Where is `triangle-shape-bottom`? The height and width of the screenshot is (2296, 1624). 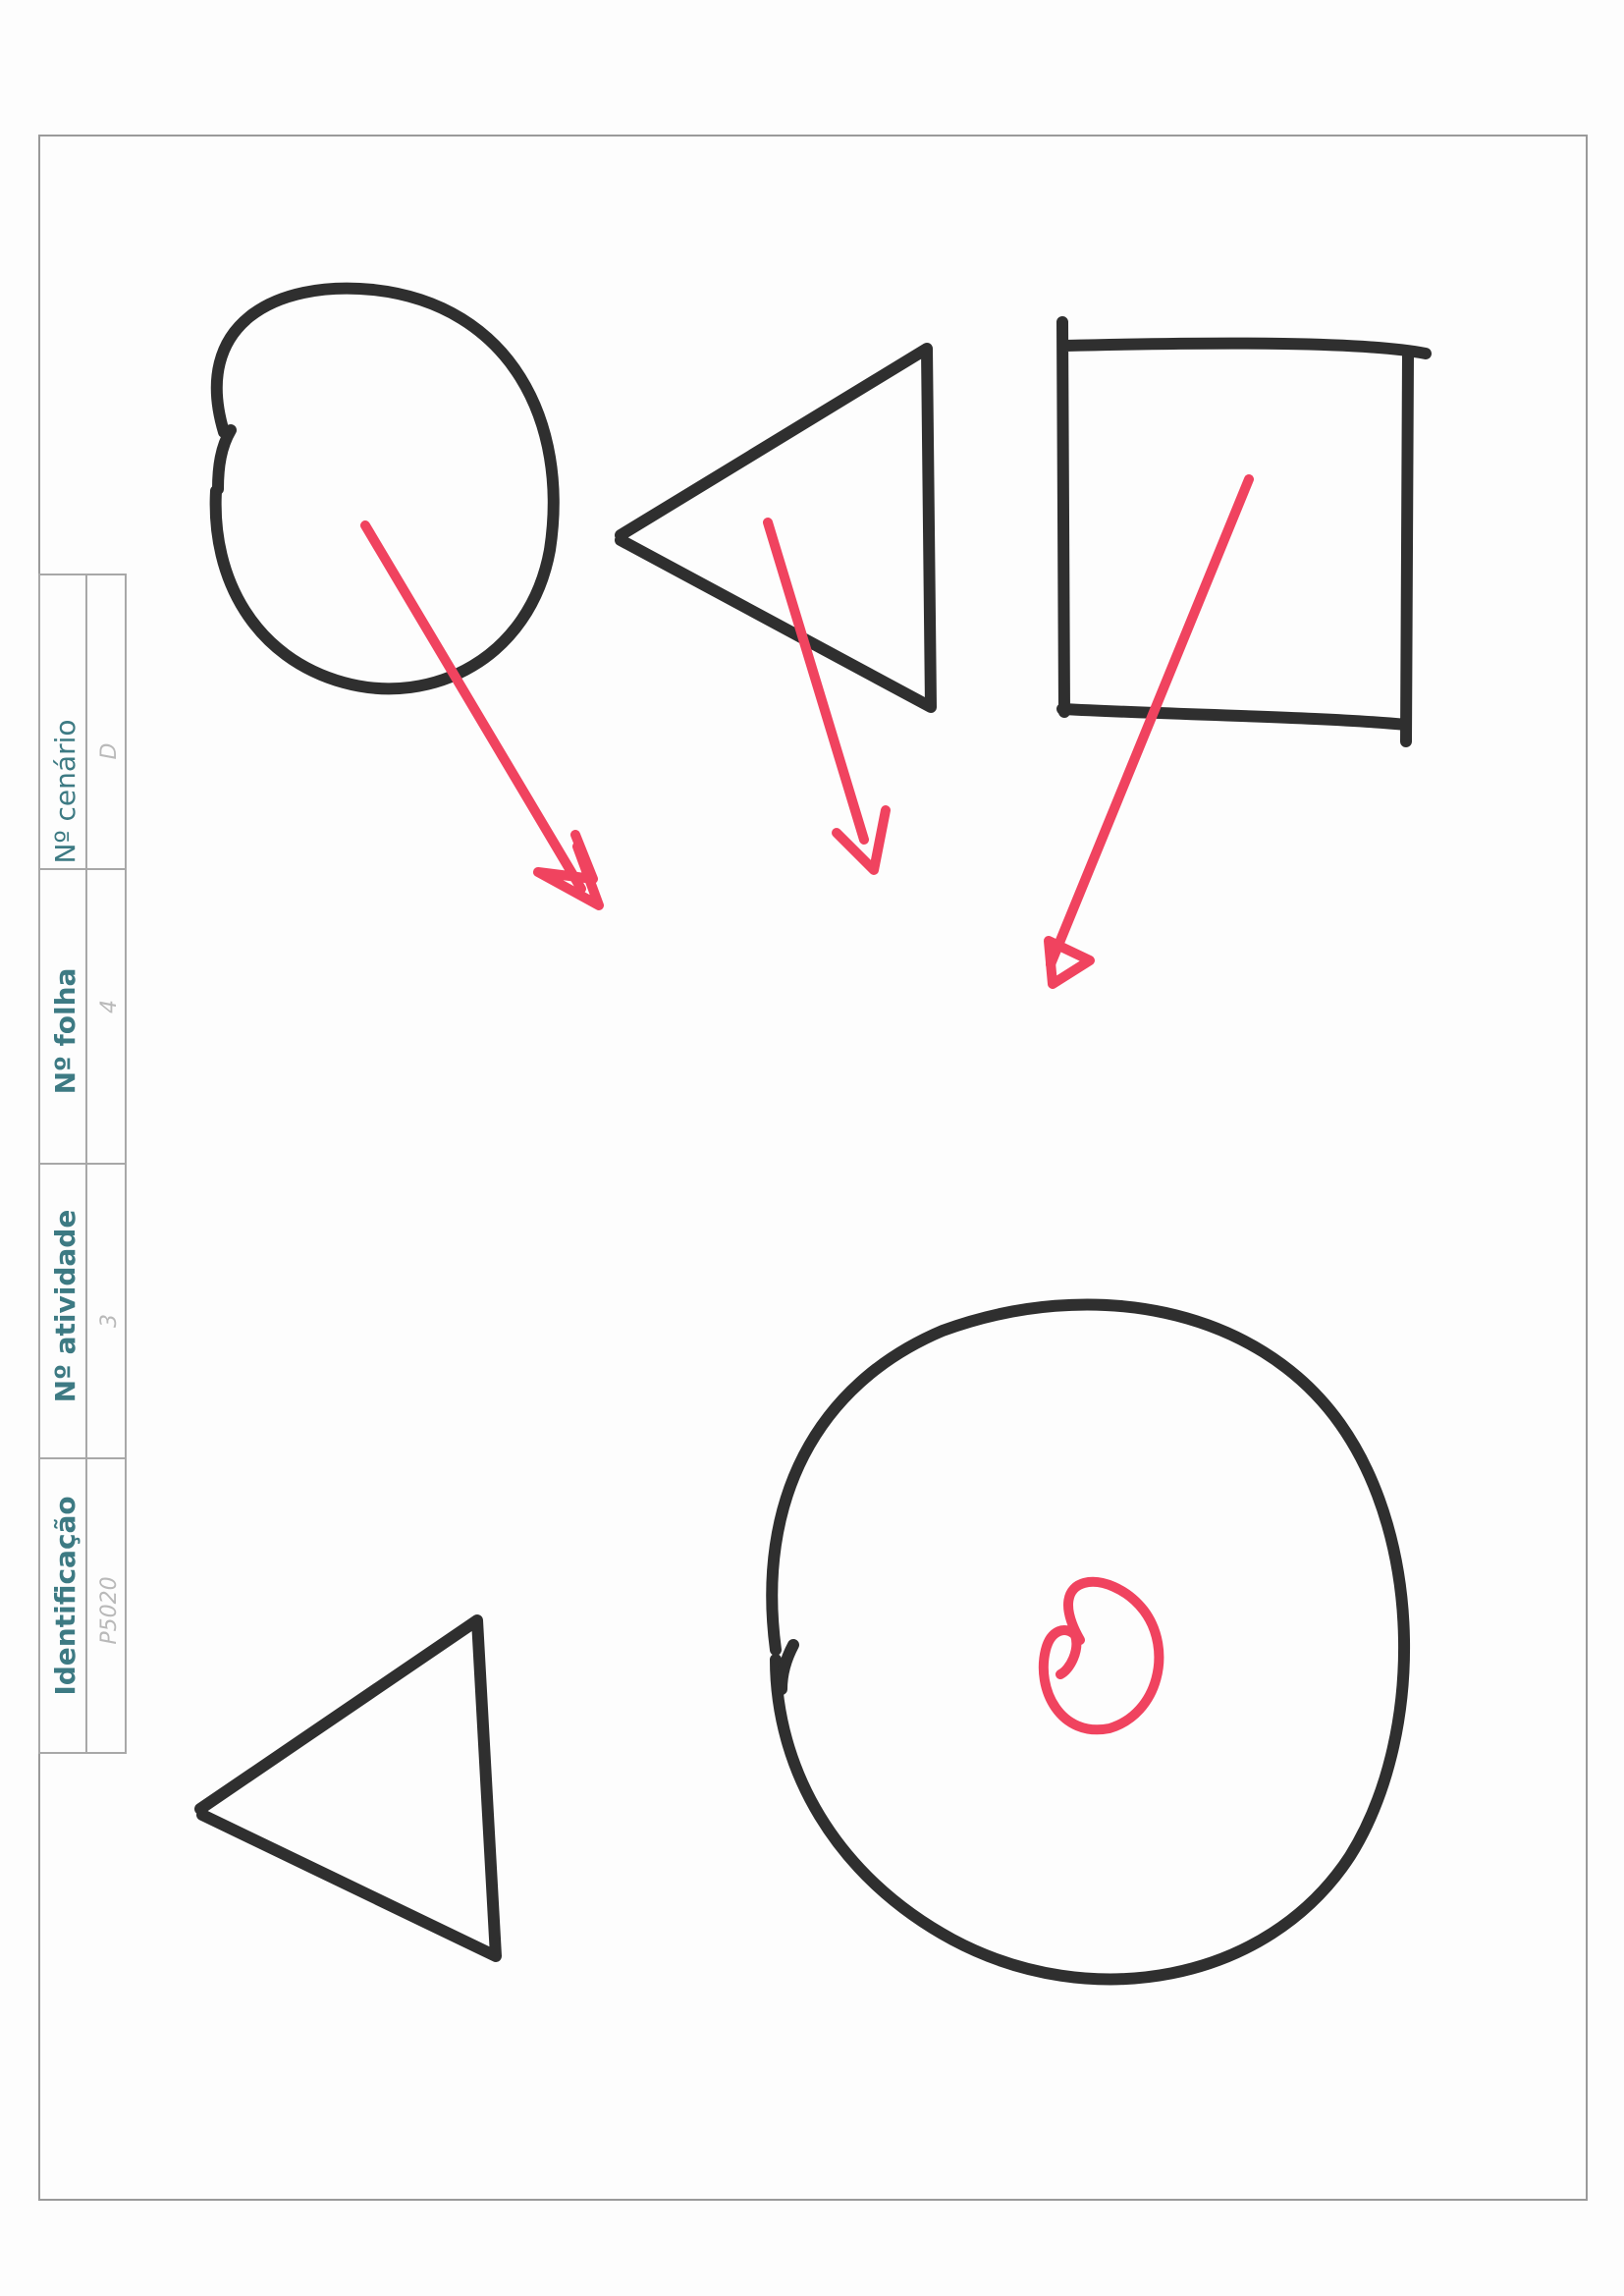 triangle-shape-bottom is located at coordinates (348, 1788).